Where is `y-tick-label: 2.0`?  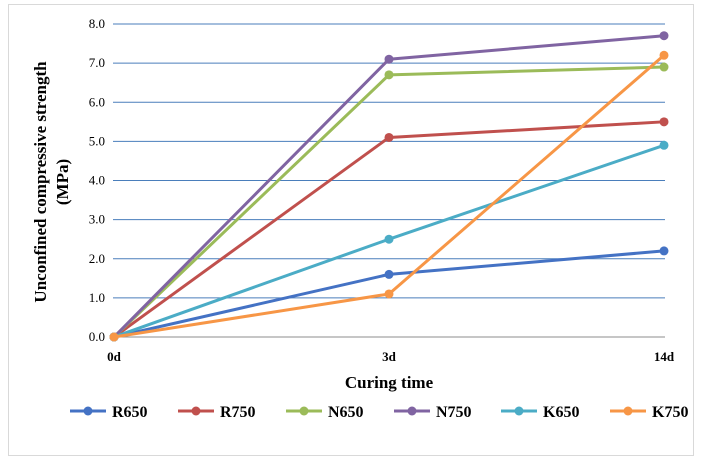 y-tick-label: 2.0 is located at coordinates (97, 258).